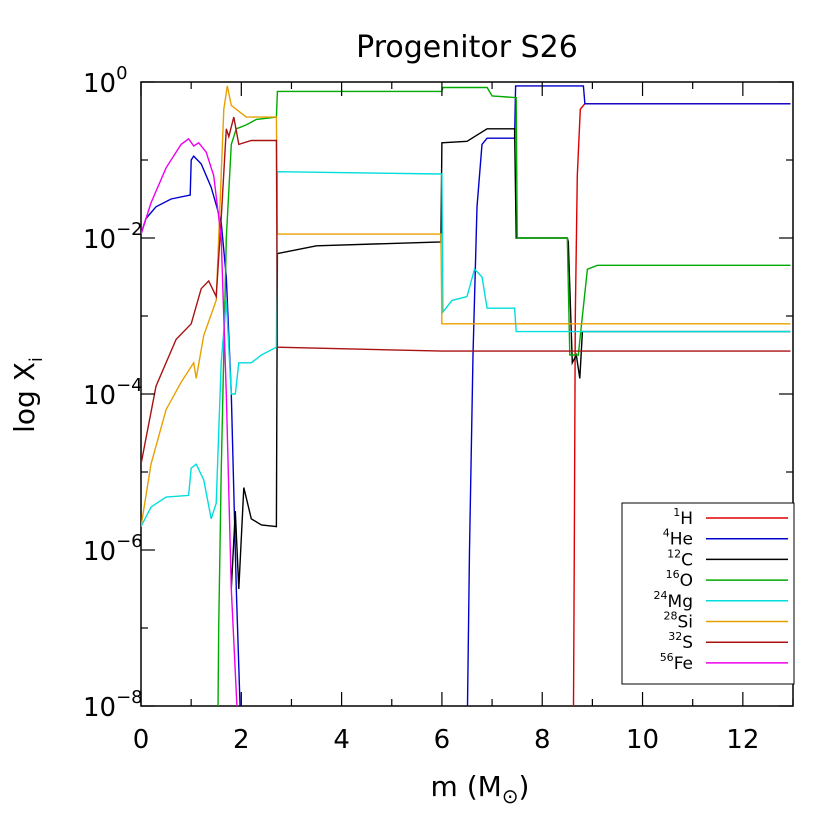 Image resolution: width=830 pixels, height=830 pixels. What do you see at coordinates (241, 740) in the screenshot?
I see `x-tick-label: 2` at bounding box center [241, 740].